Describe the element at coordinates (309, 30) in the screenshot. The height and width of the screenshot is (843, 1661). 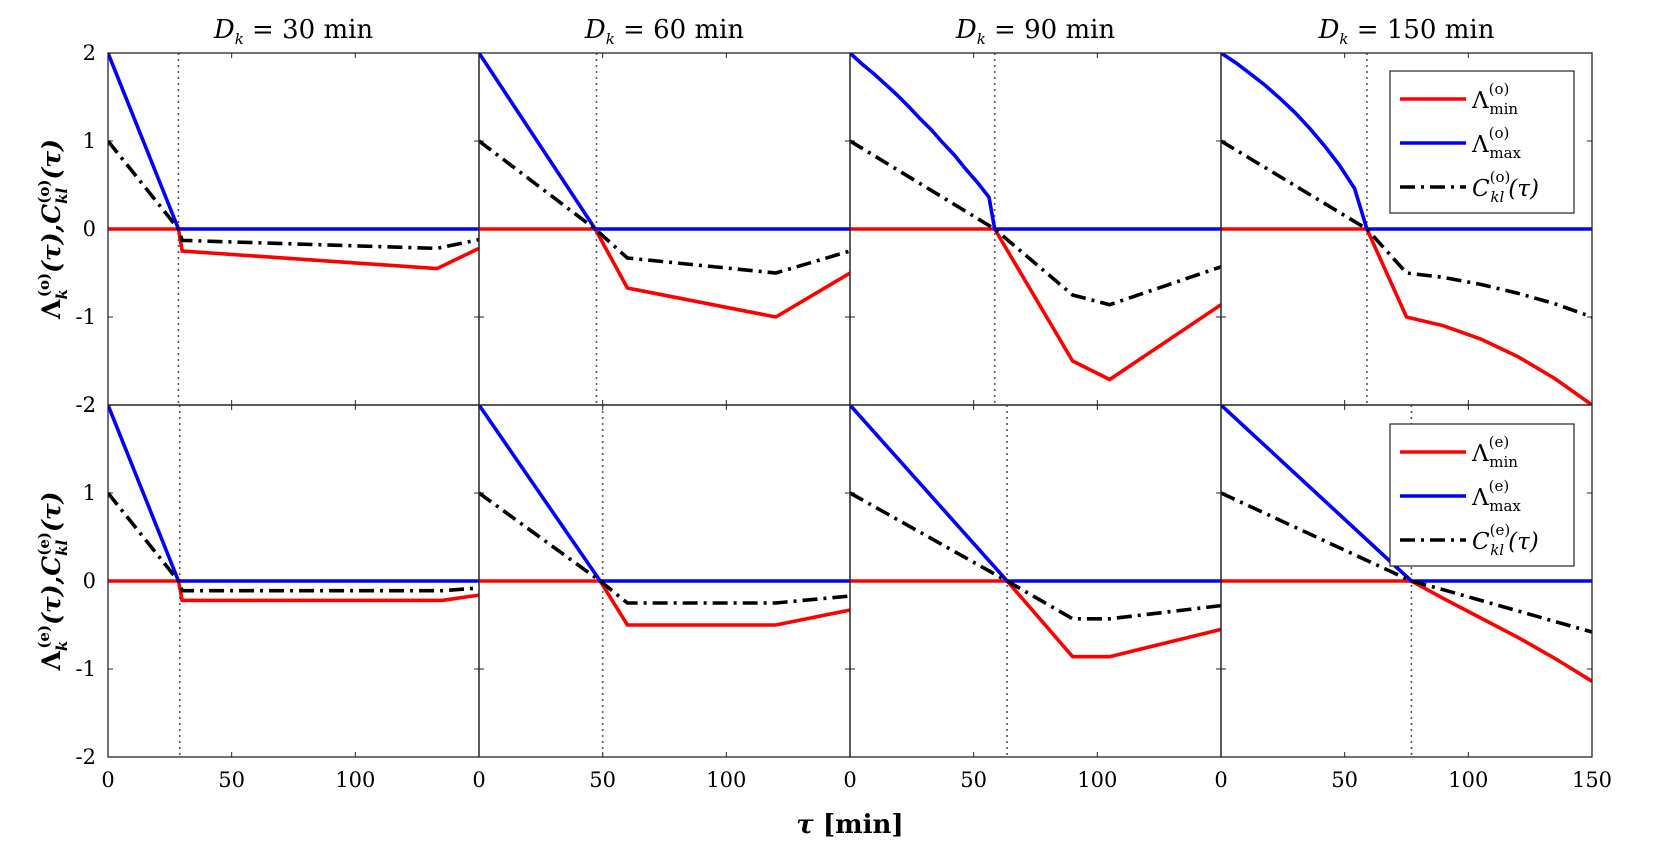
I see `title-rest: = 30 min` at that location.